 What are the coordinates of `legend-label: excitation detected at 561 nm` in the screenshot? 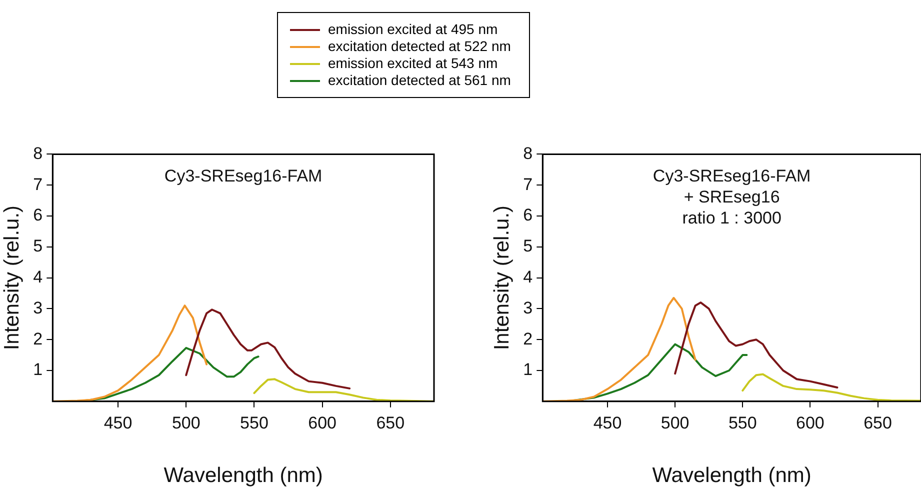 It's located at (419, 80).